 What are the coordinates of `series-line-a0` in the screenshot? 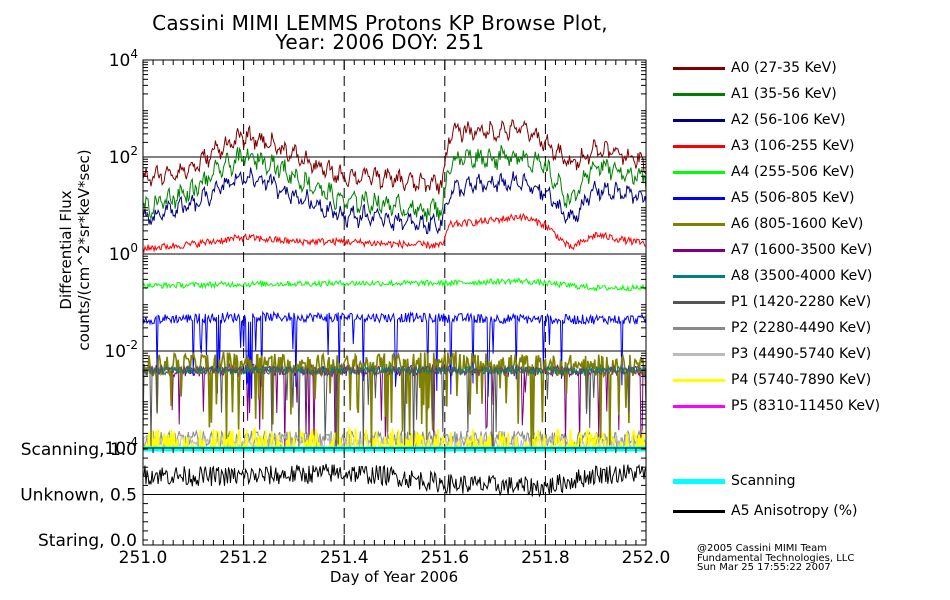 It's located at (394, 156).